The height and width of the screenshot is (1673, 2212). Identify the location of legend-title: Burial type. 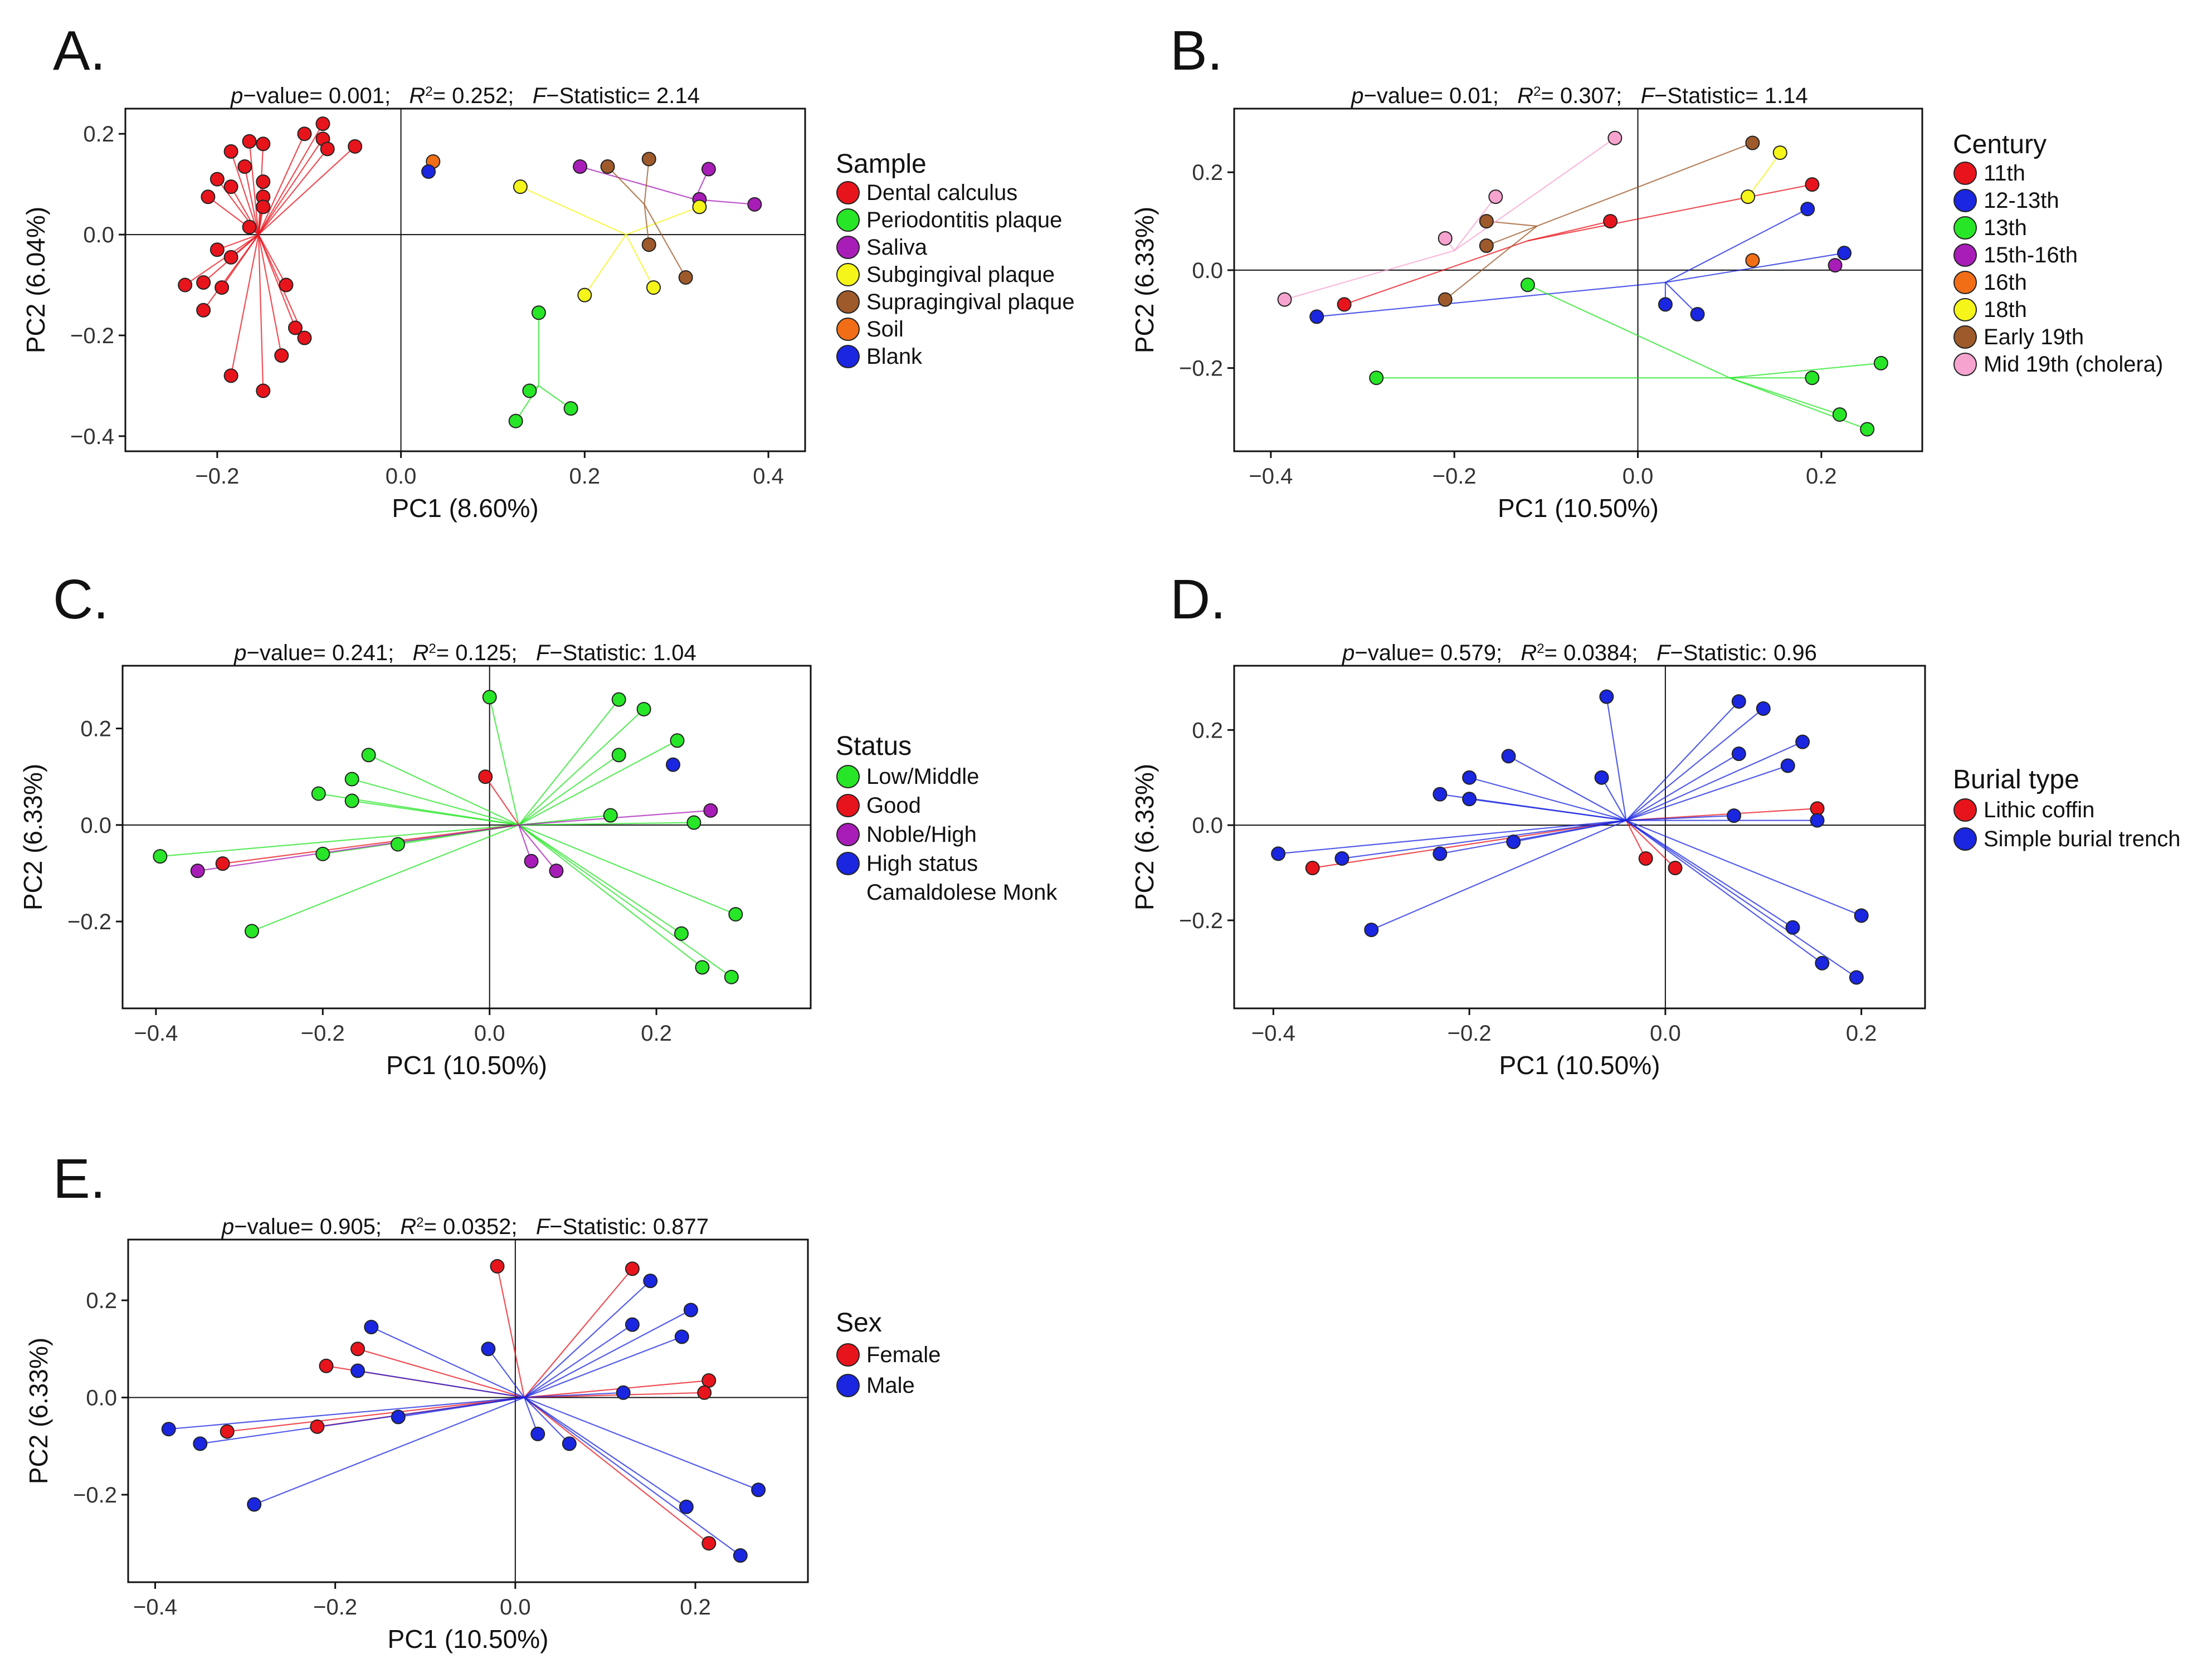
(2016, 779).